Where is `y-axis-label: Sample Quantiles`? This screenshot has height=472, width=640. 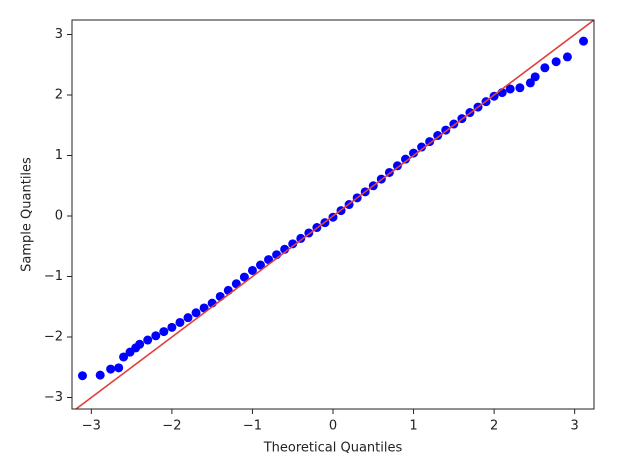 y-axis-label: Sample Quantiles is located at coordinates (27, 214).